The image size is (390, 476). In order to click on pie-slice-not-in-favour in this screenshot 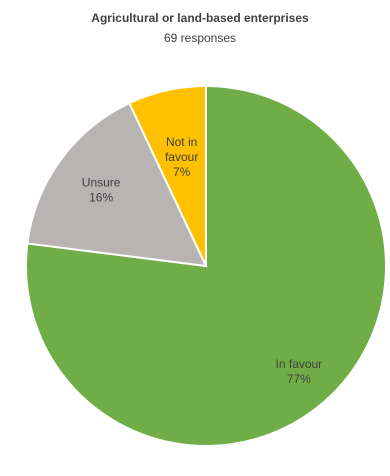, I will do `click(167, 175)`.